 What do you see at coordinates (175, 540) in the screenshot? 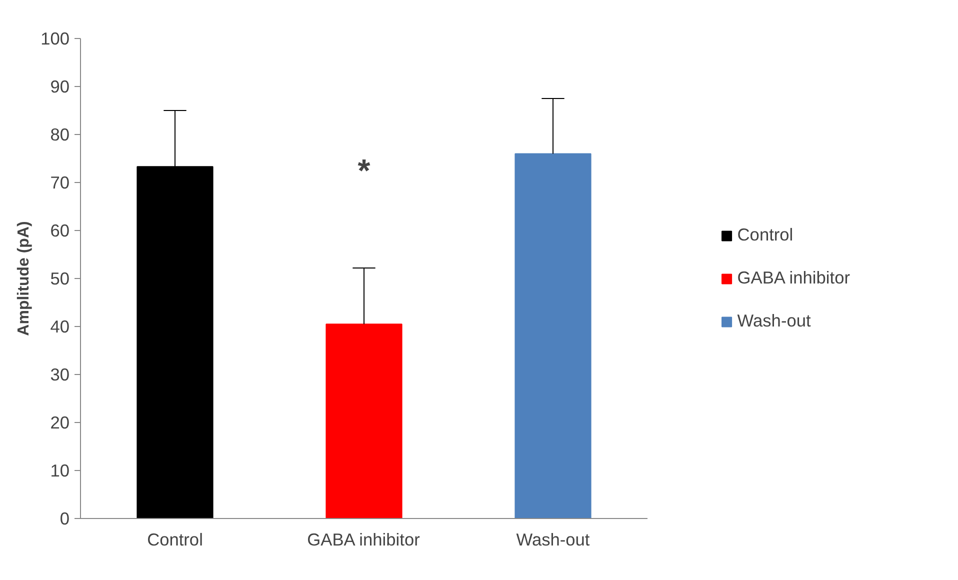
I see `x-tick-label: Control` at bounding box center [175, 540].